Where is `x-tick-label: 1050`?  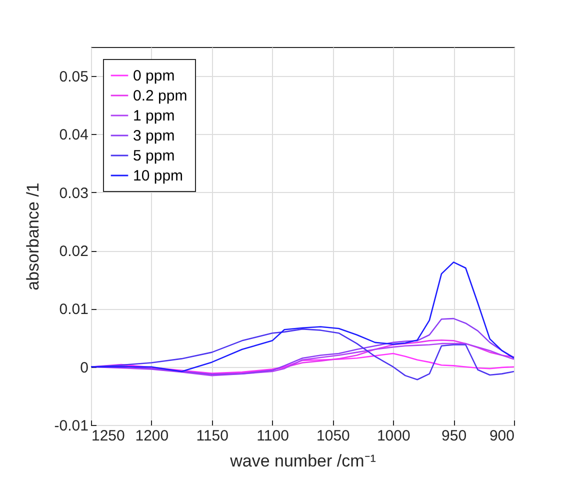 x-tick-label: 1050 is located at coordinates (333, 436).